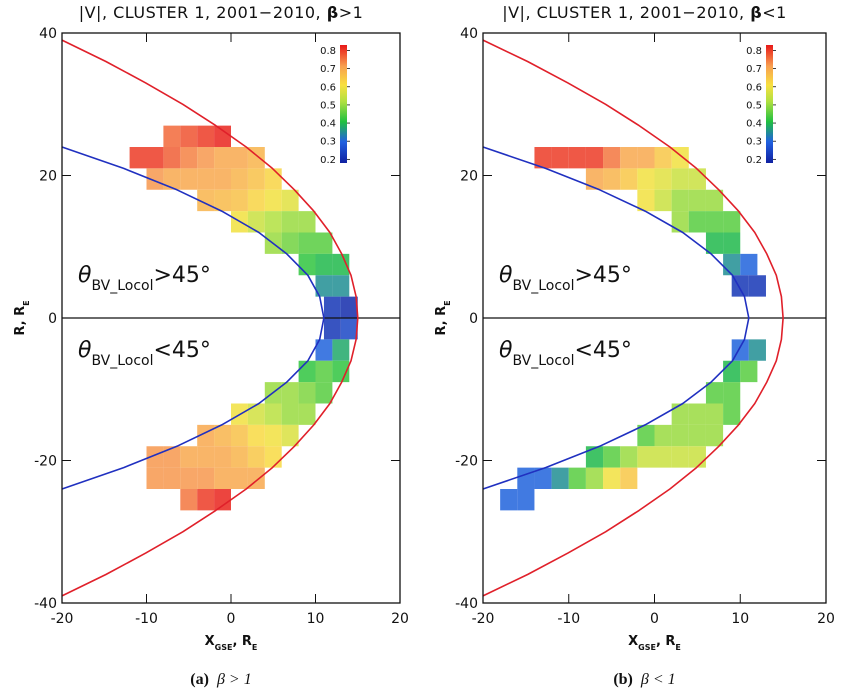  I want to click on text-part: X, so click(633, 641).